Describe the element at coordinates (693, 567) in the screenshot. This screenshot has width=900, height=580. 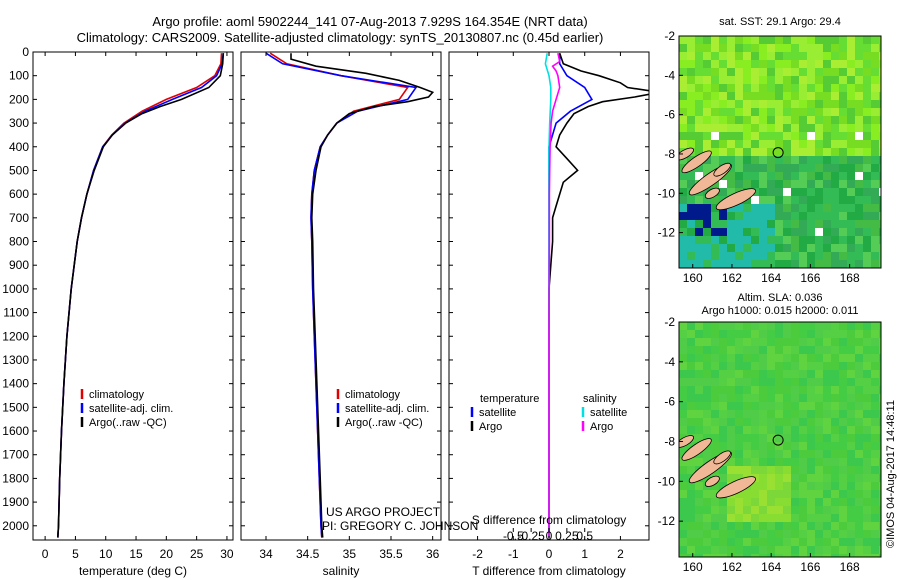
I see `map-x-tick-label: 160` at that location.